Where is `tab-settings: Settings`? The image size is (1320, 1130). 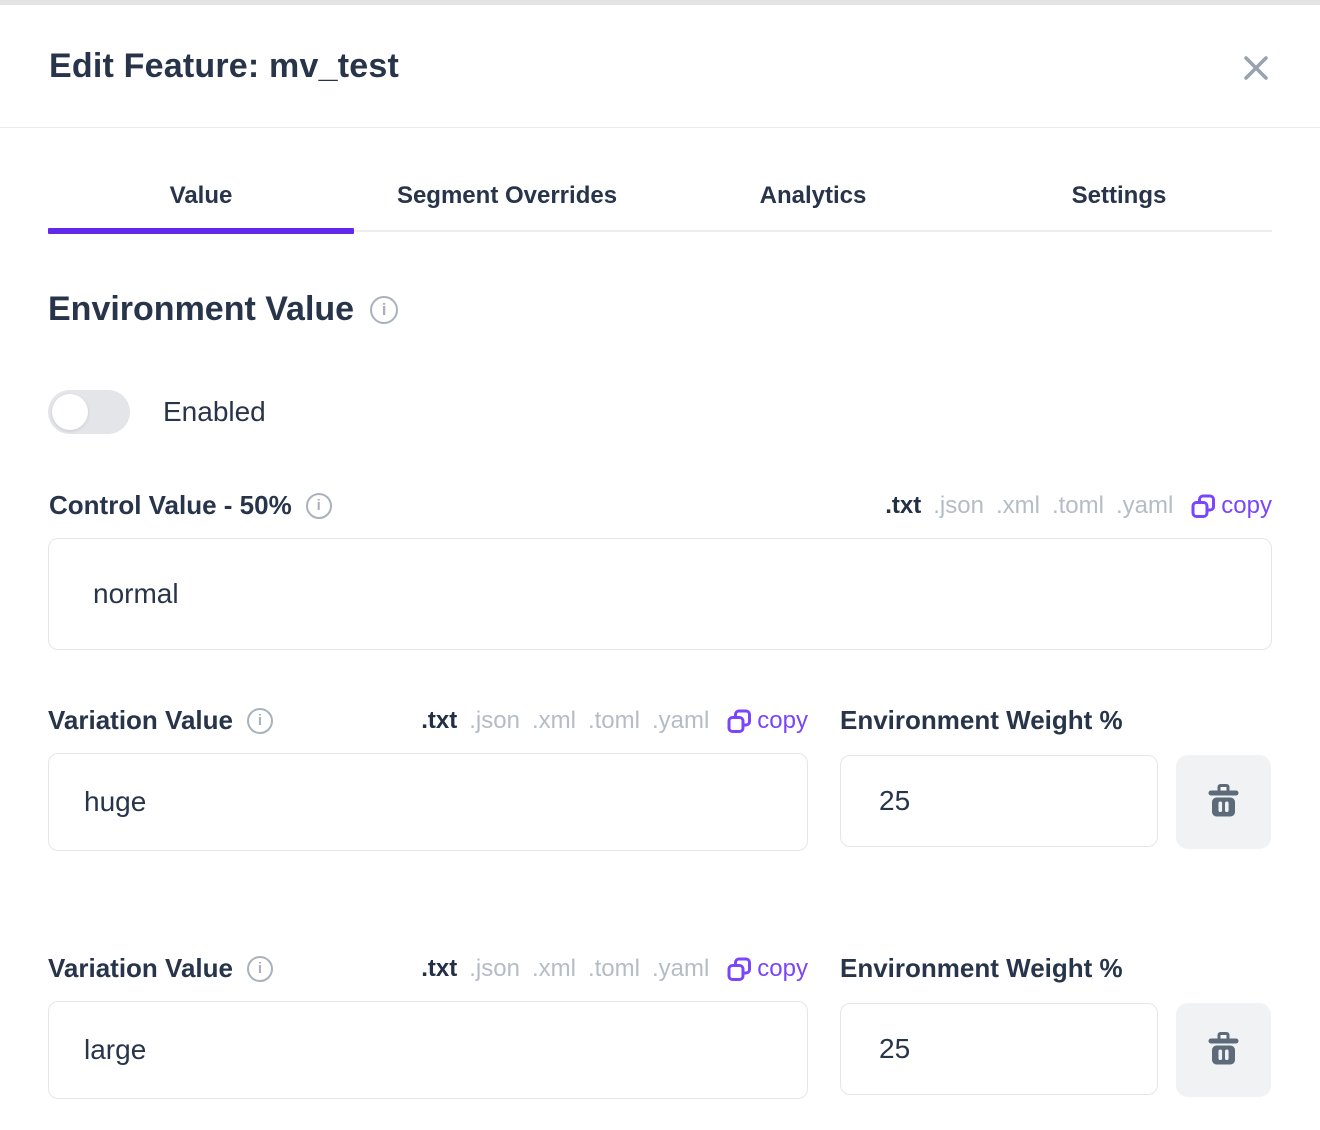
tab-settings: Settings is located at coordinates (1119, 195).